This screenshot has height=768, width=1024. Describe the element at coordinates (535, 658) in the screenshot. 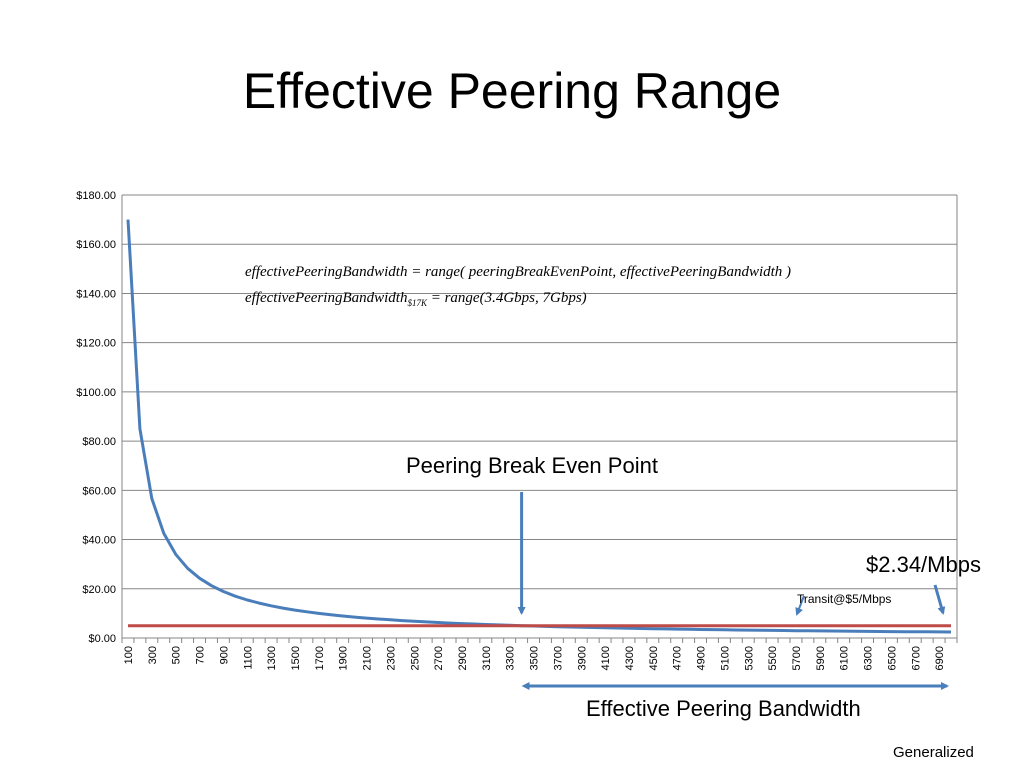

I see `x-tick-label: 3500` at that location.